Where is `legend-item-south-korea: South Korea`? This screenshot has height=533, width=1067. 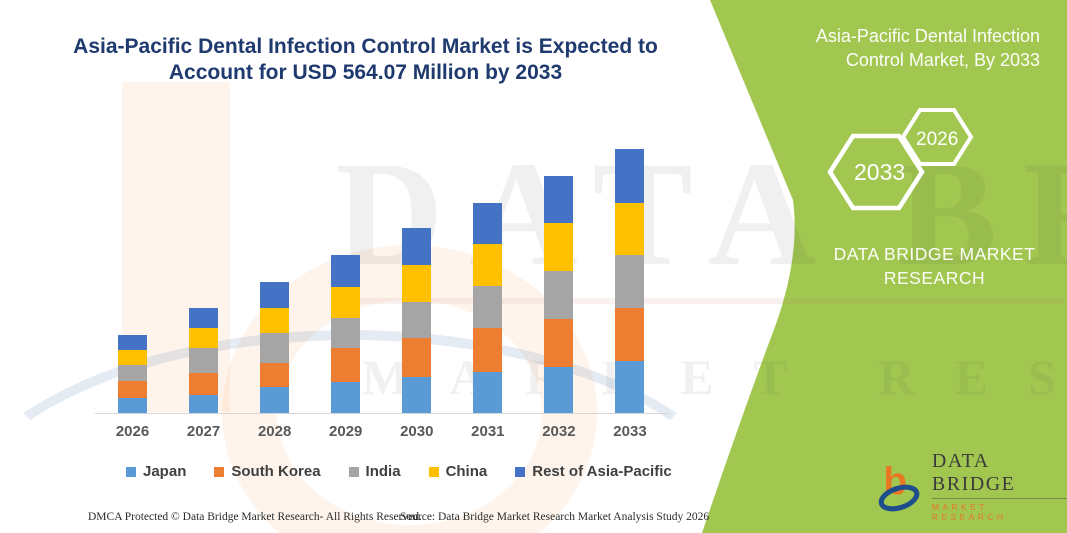 legend-item-south-korea: South Korea is located at coordinates (267, 471).